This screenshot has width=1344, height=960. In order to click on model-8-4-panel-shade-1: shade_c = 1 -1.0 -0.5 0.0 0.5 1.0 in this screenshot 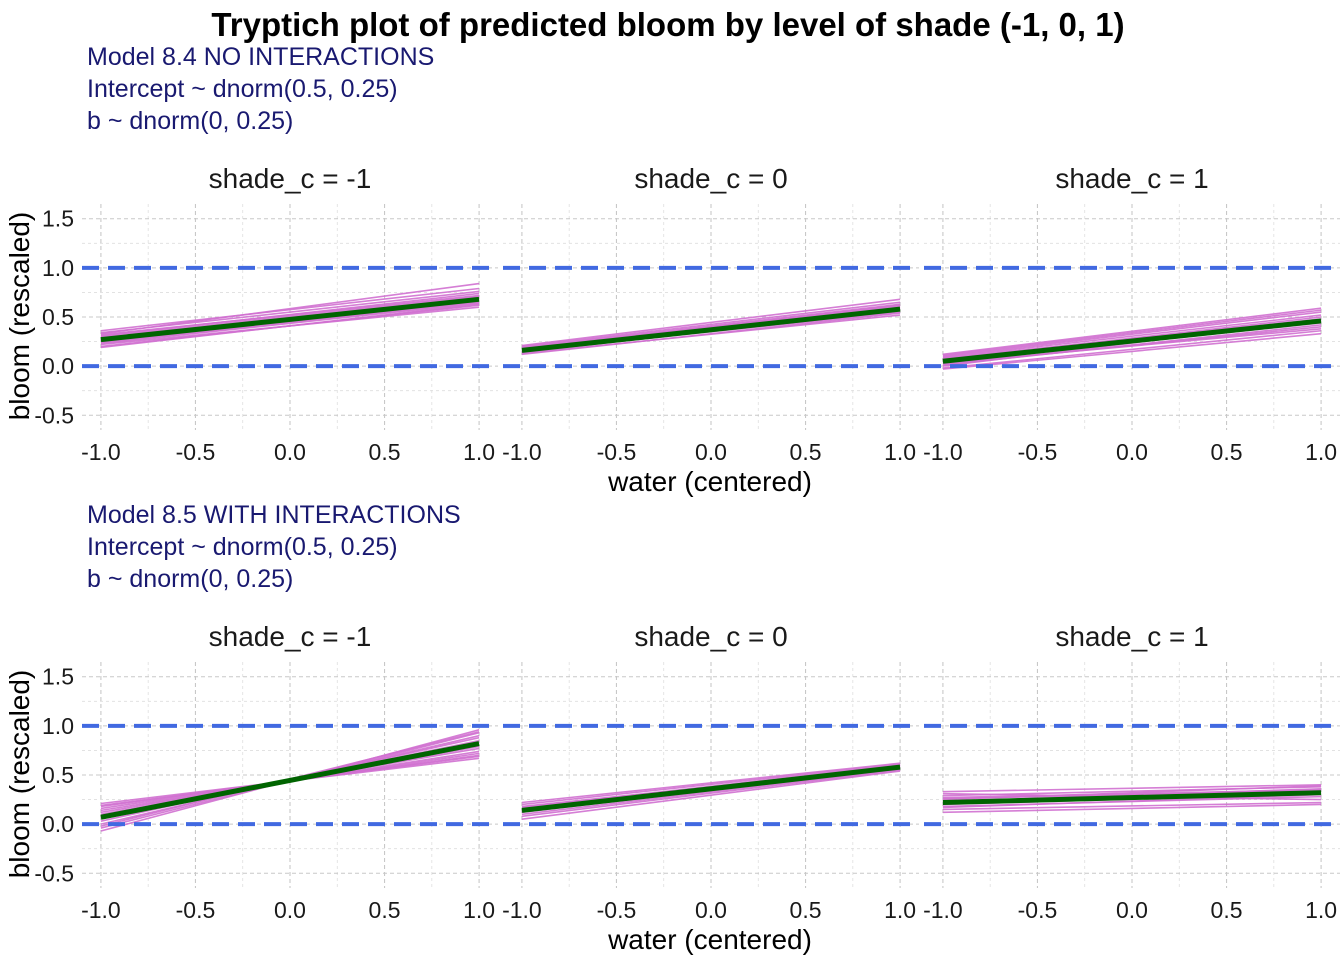, I will do `click(1131, 314)`.